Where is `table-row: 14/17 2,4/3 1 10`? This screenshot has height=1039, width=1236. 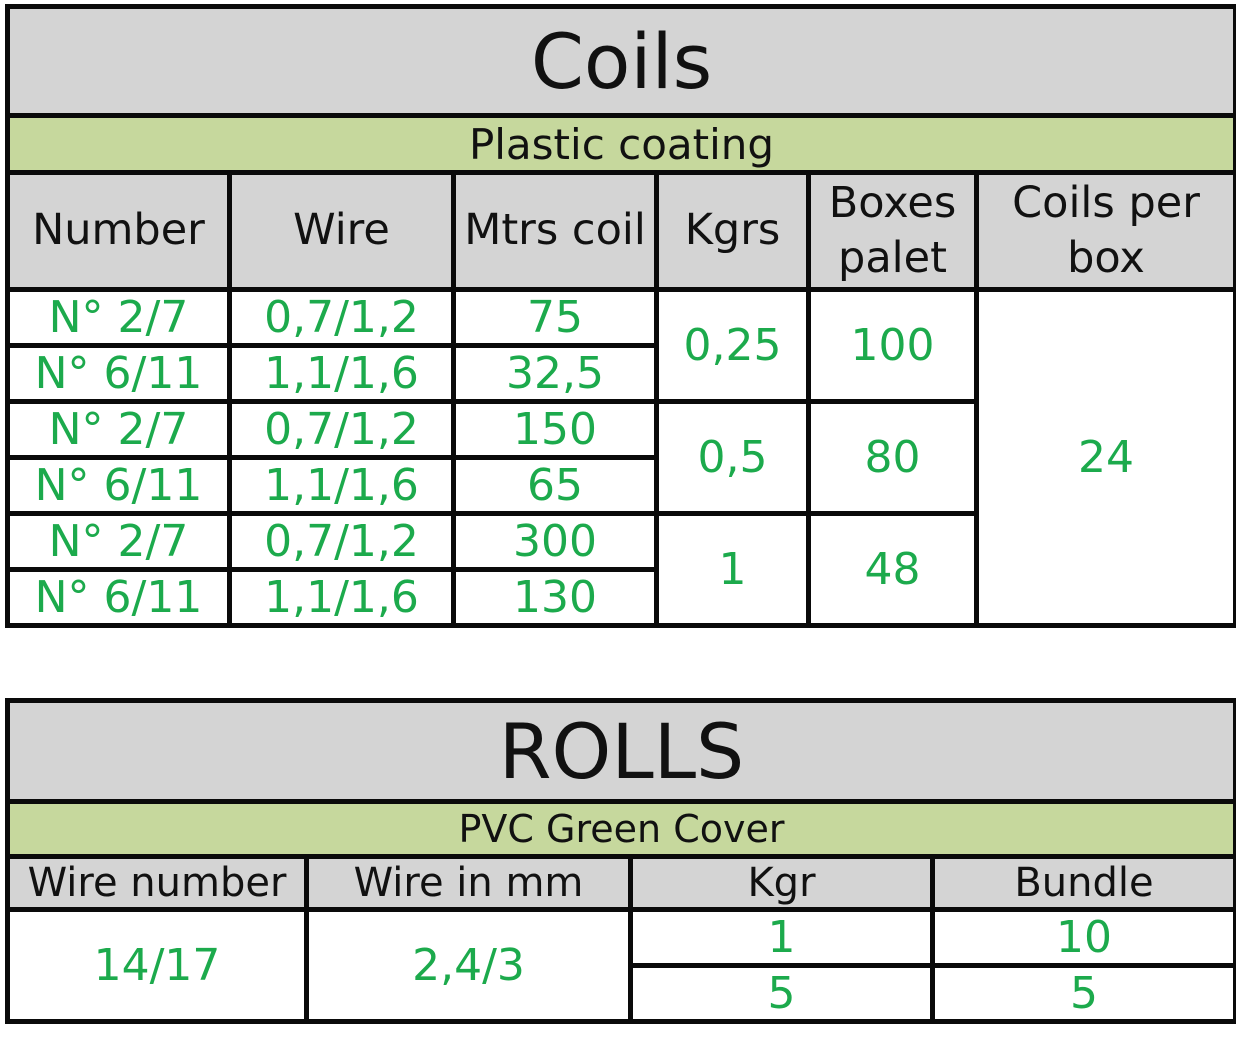 table-row: 14/17 2,4/3 1 10 is located at coordinates (620, 965).